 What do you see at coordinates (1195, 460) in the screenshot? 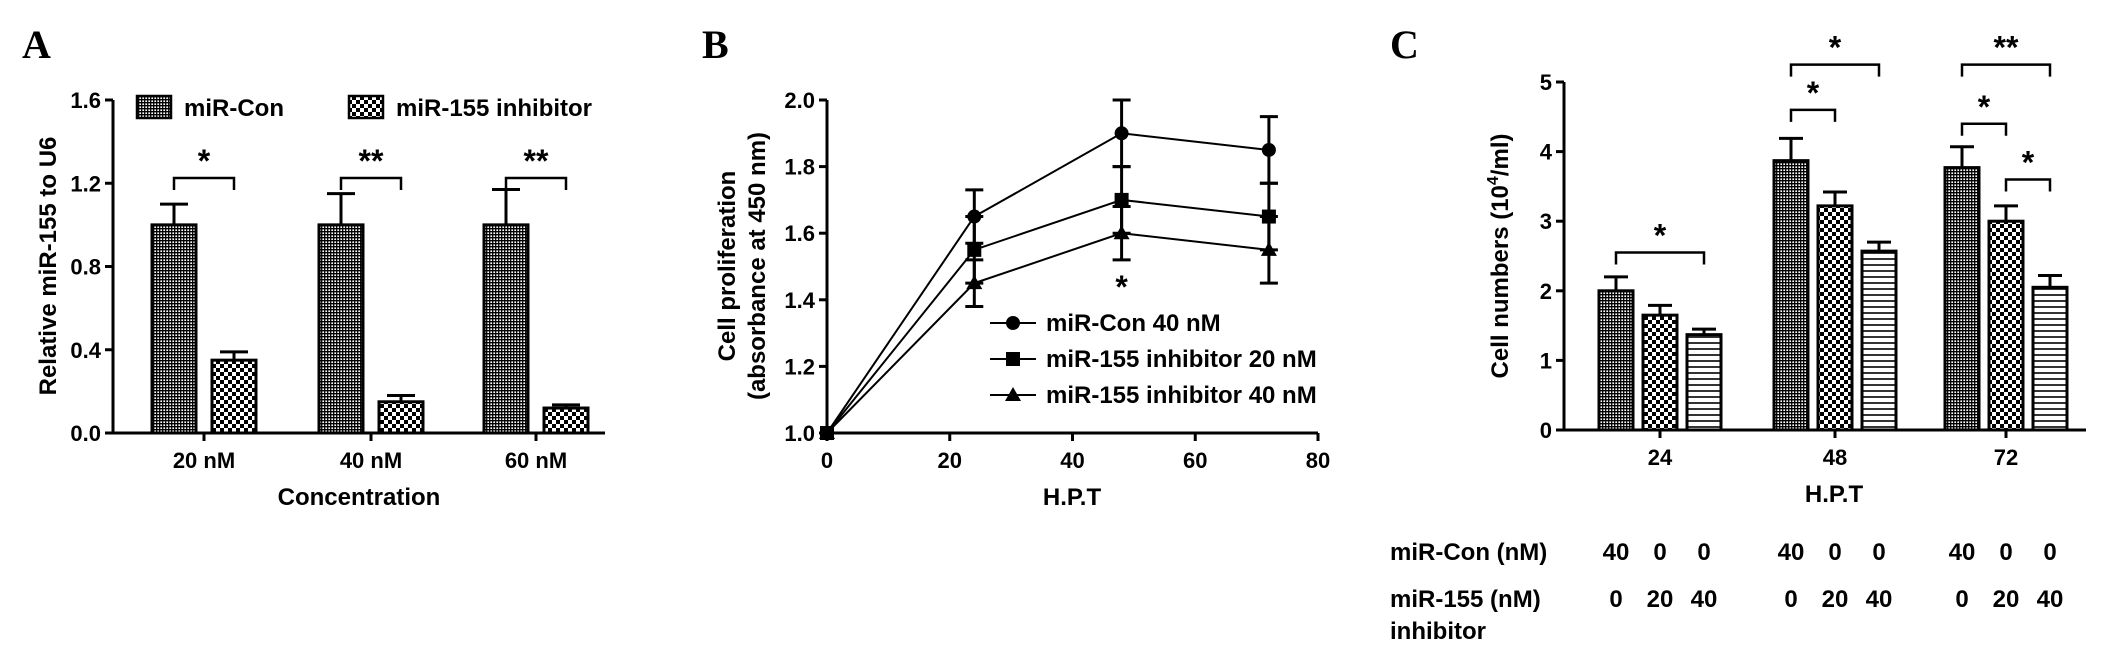
I see `x-tick-label: 60` at bounding box center [1195, 460].